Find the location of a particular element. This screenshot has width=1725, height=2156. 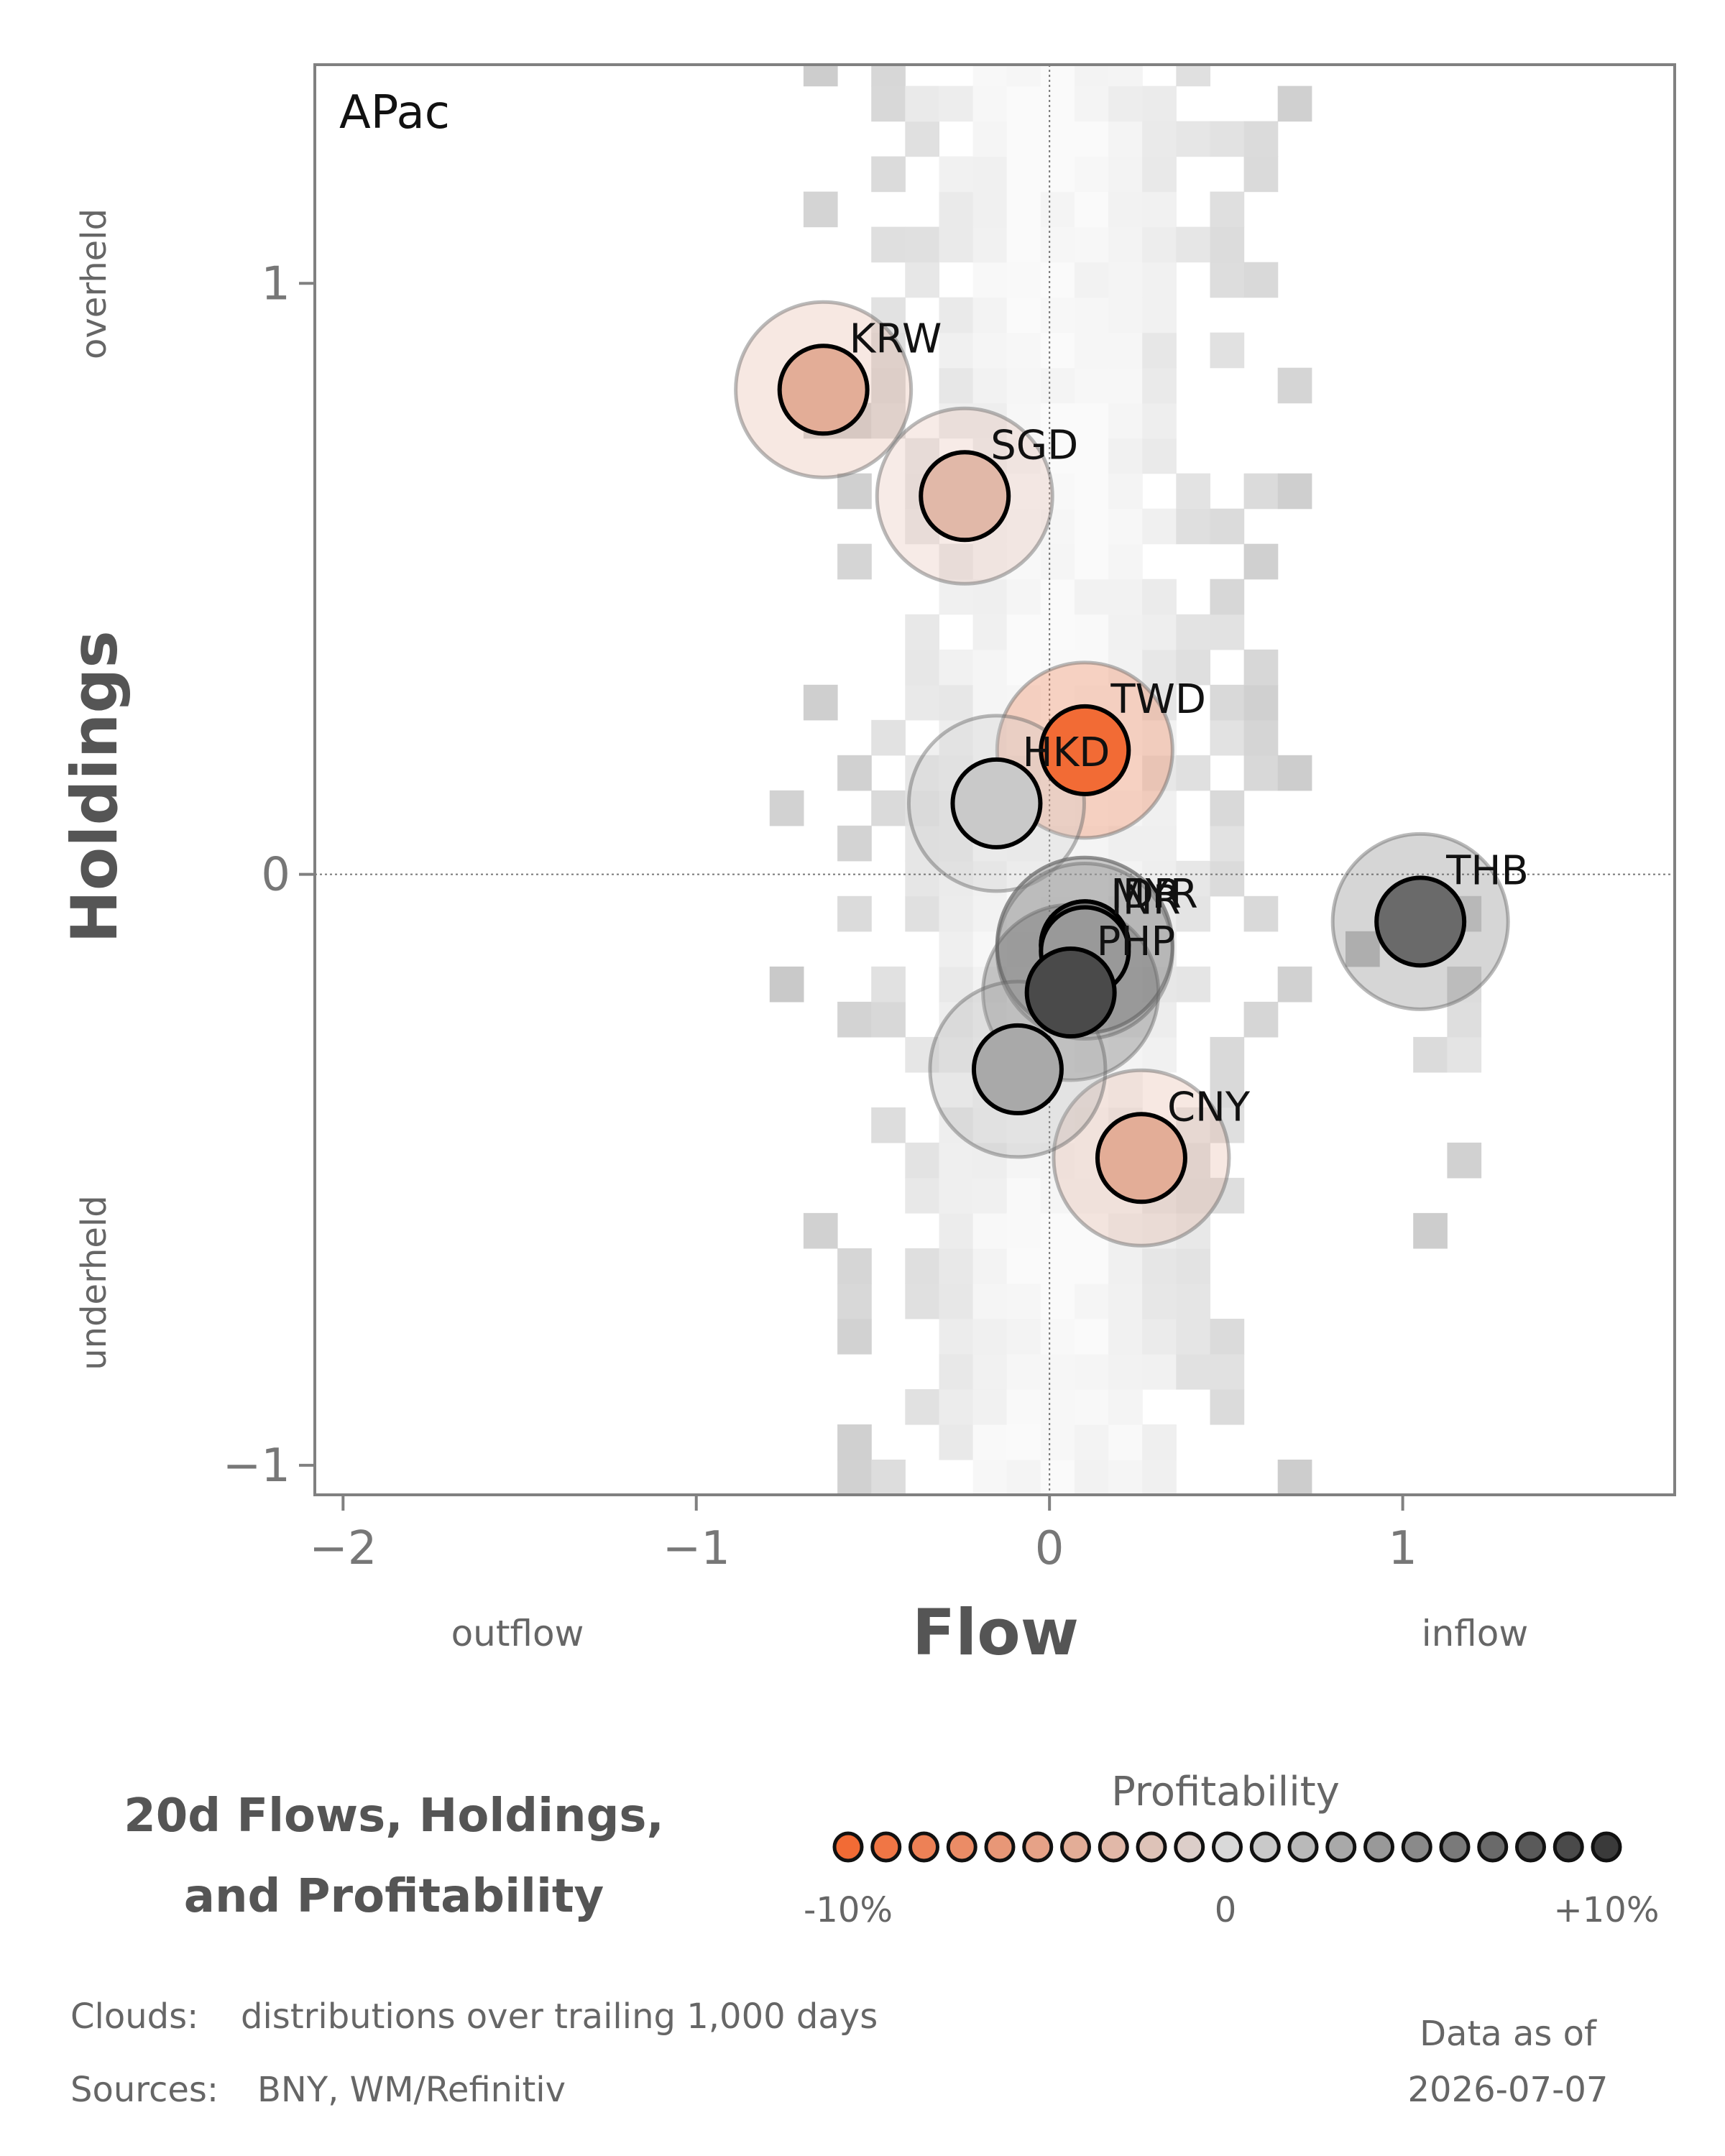

y-tick-label: −1 is located at coordinates (256, 1466).